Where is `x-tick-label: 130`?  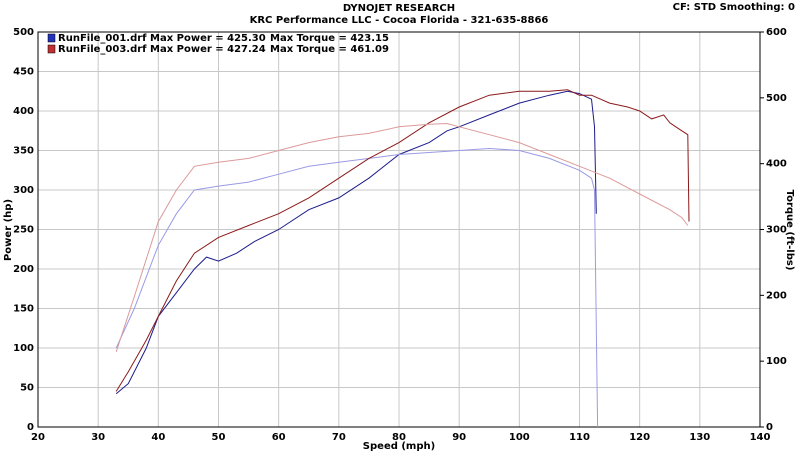 x-tick-label: 130 is located at coordinates (699, 437).